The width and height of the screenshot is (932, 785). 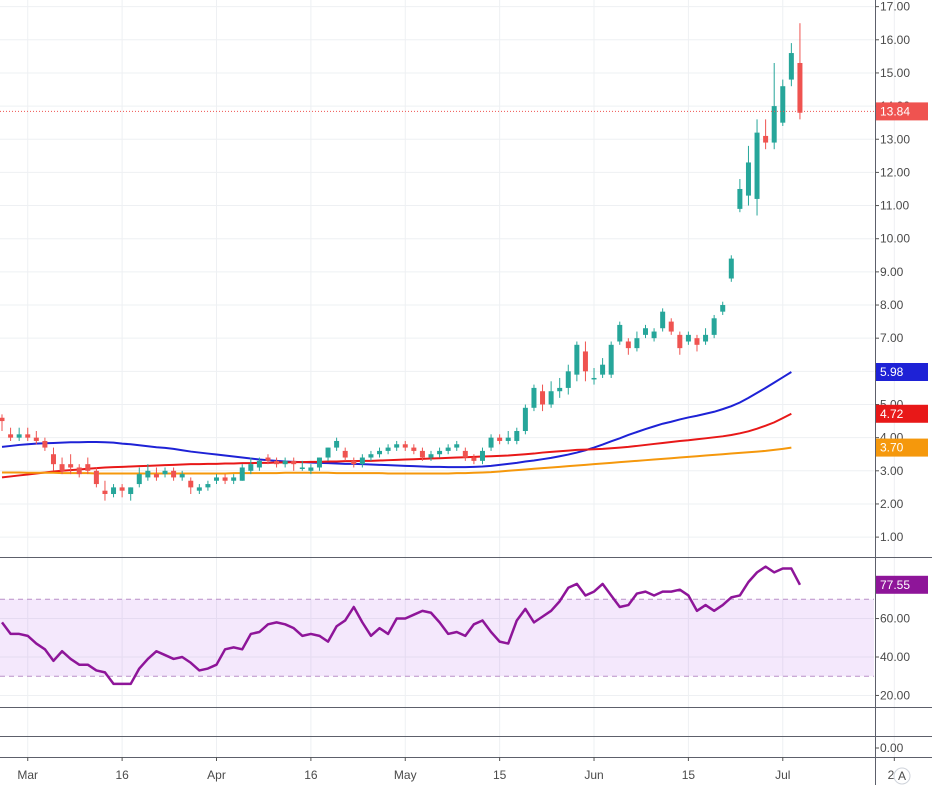 What do you see at coordinates (892, 305) in the screenshot?
I see `price-tick-label: 8.00` at bounding box center [892, 305].